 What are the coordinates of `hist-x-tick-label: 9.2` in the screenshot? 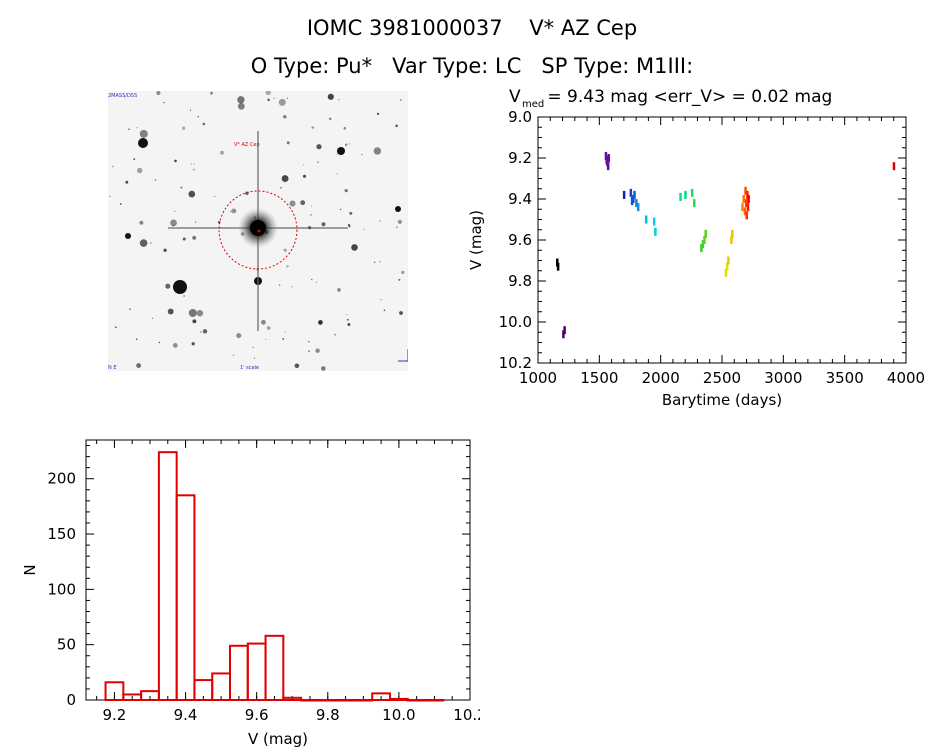 It's located at (115, 715).